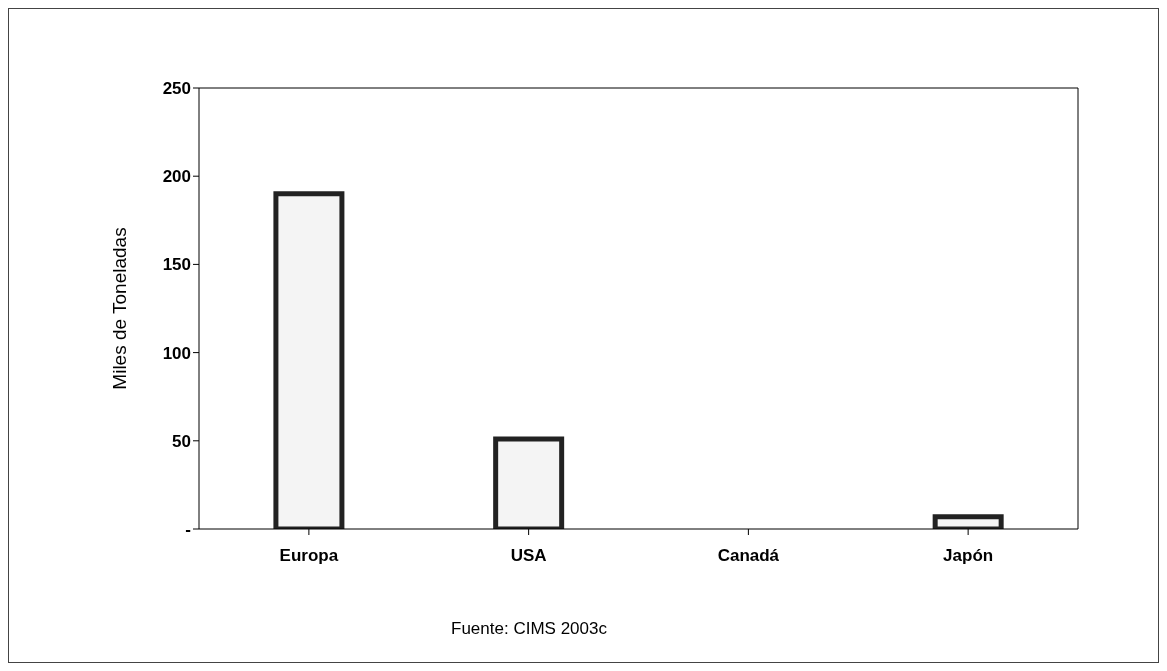 The image size is (1167, 671). I want to click on y-tick-label: 250, so click(176, 89).